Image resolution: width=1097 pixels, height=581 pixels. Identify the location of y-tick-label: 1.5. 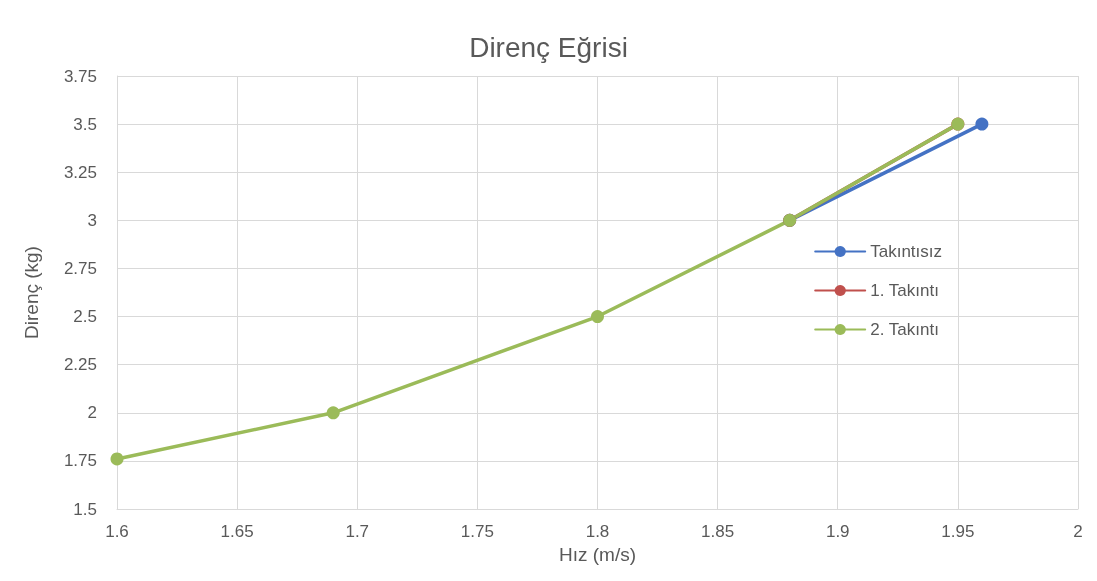
(85, 509).